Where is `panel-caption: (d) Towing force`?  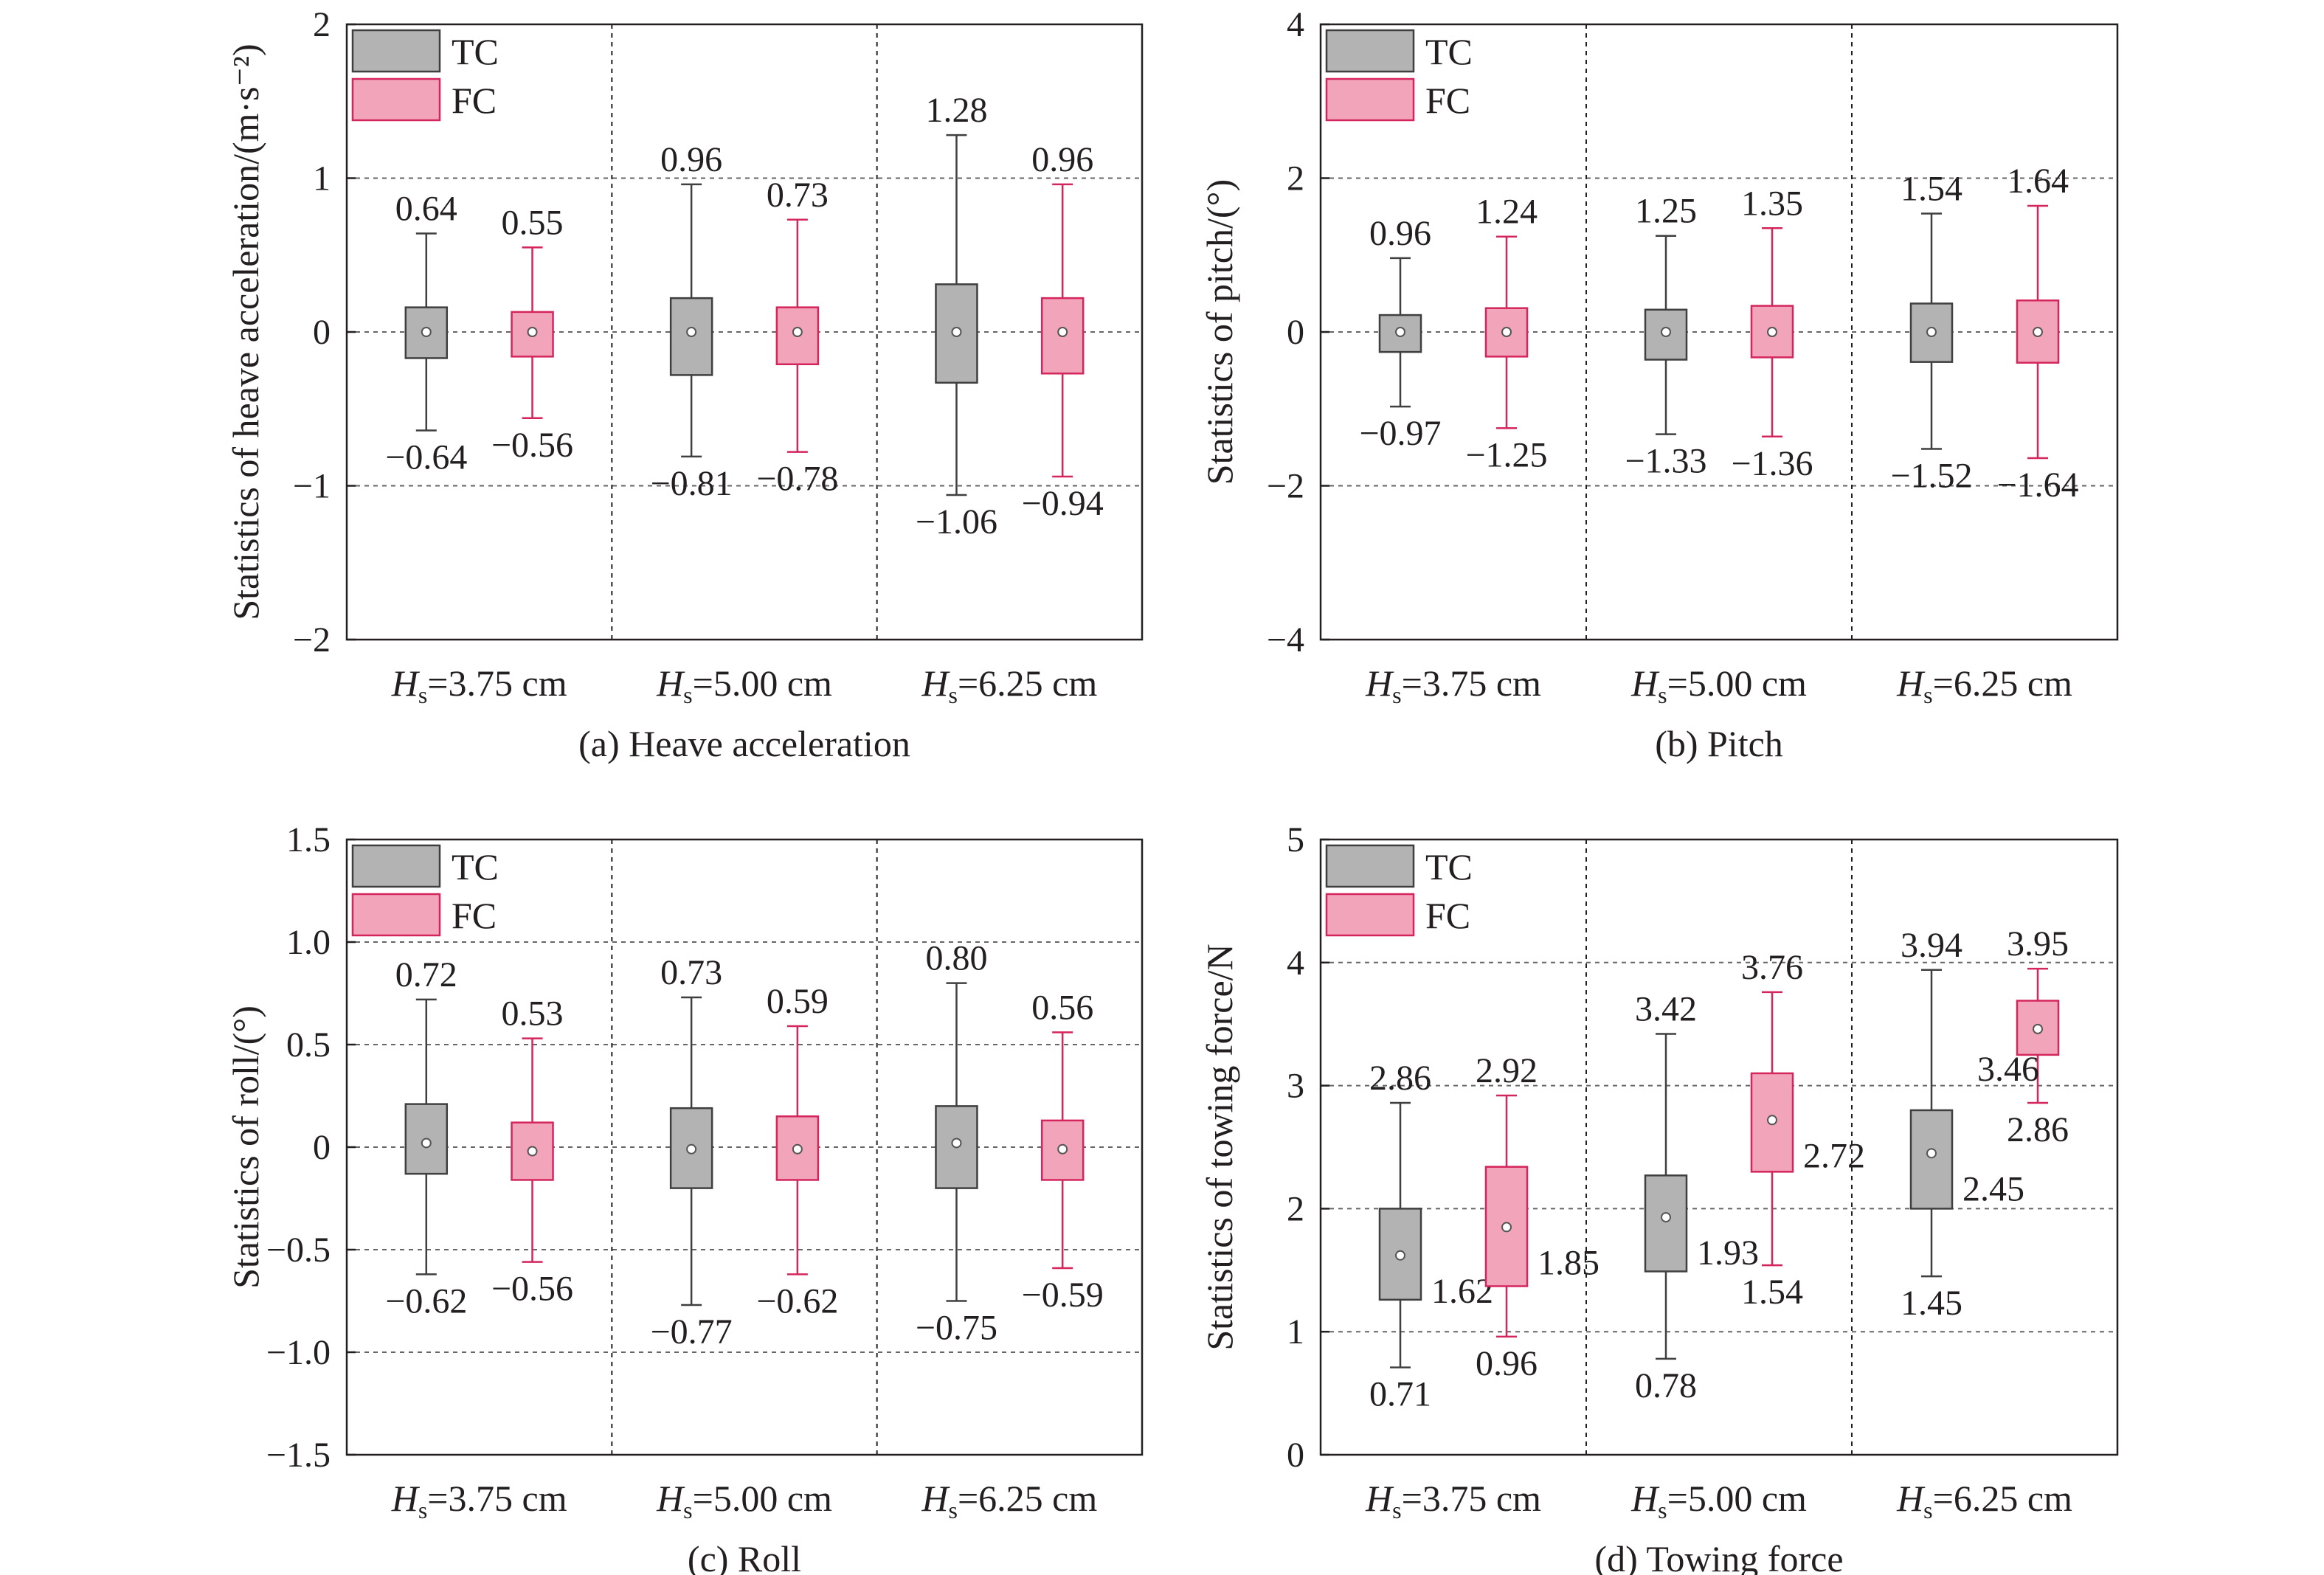
panel-caption: (d) Towing force is located at coordinates (1718, 1557).